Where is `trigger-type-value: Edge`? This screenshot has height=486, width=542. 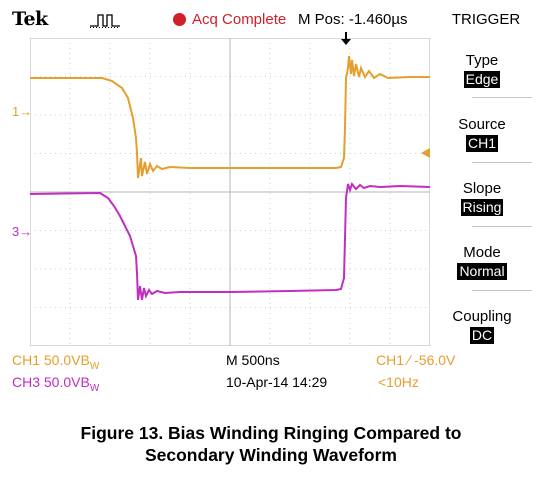
trigger-type-value: Edge is located at coordinates (482, 79).